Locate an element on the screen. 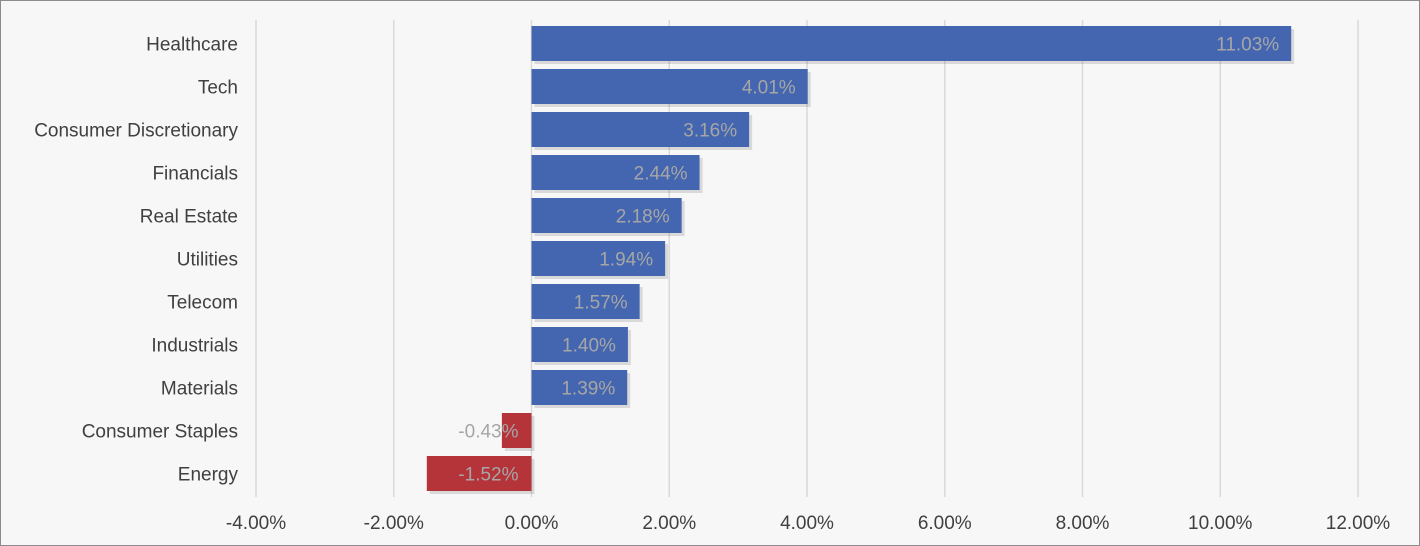 The width and height of the screenshot is (1420, 546). bar-energy is located at coordinates (479, 473).